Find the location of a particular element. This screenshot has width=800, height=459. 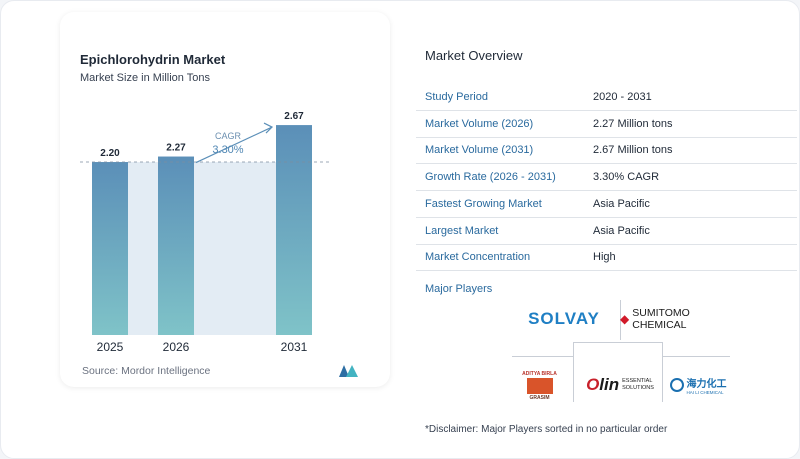

overview-row-key: Market Volume (2026) is located at coordinates (479, 123).